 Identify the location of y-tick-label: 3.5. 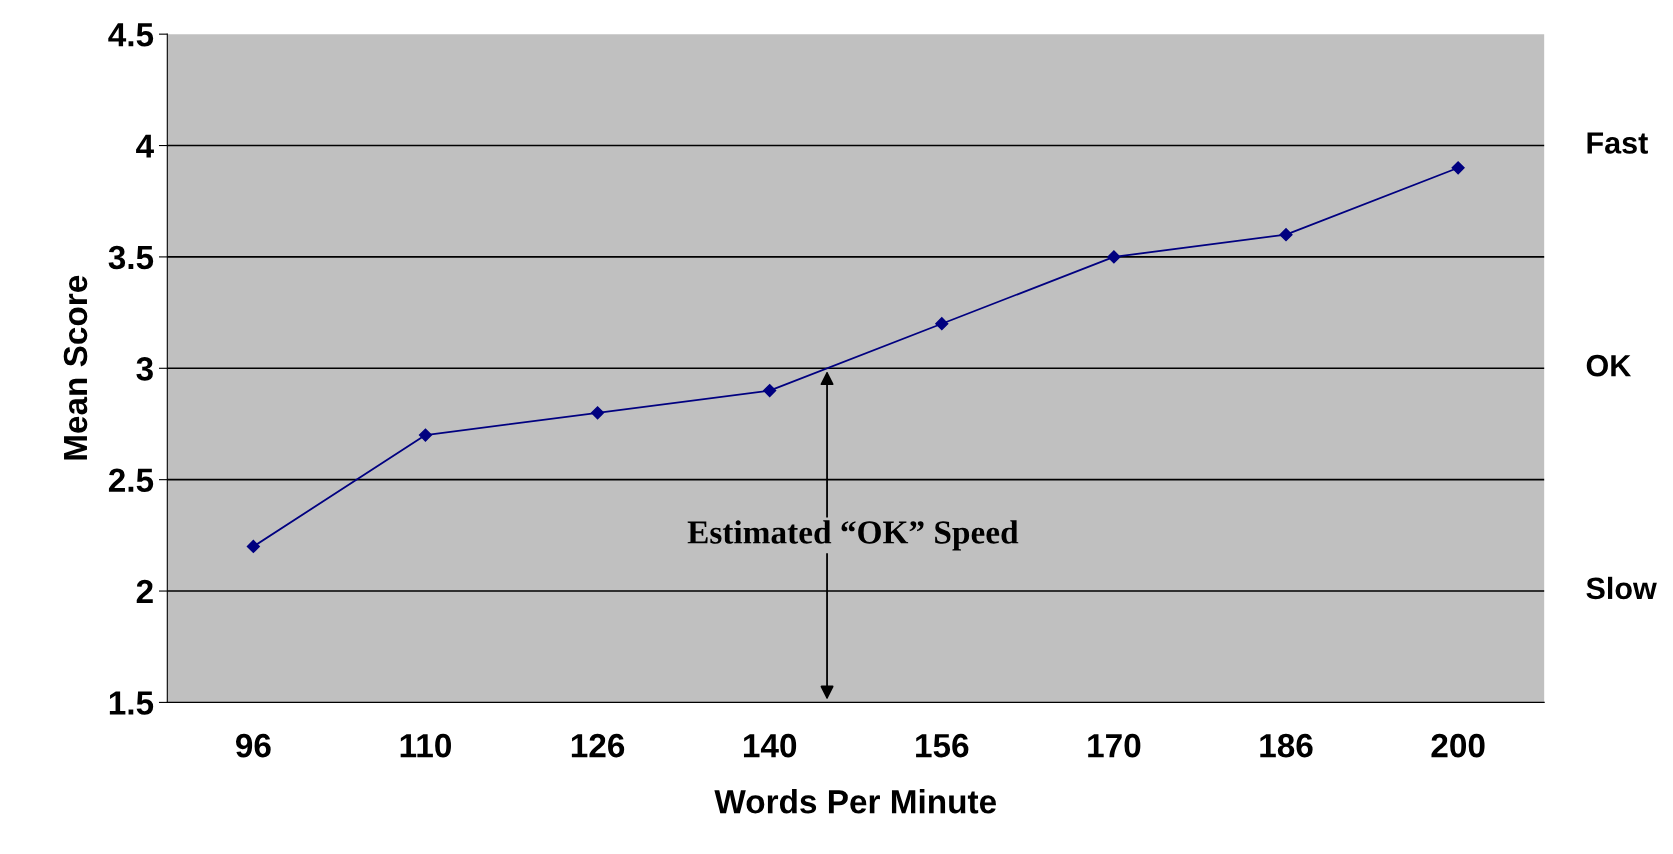
(131, 257).